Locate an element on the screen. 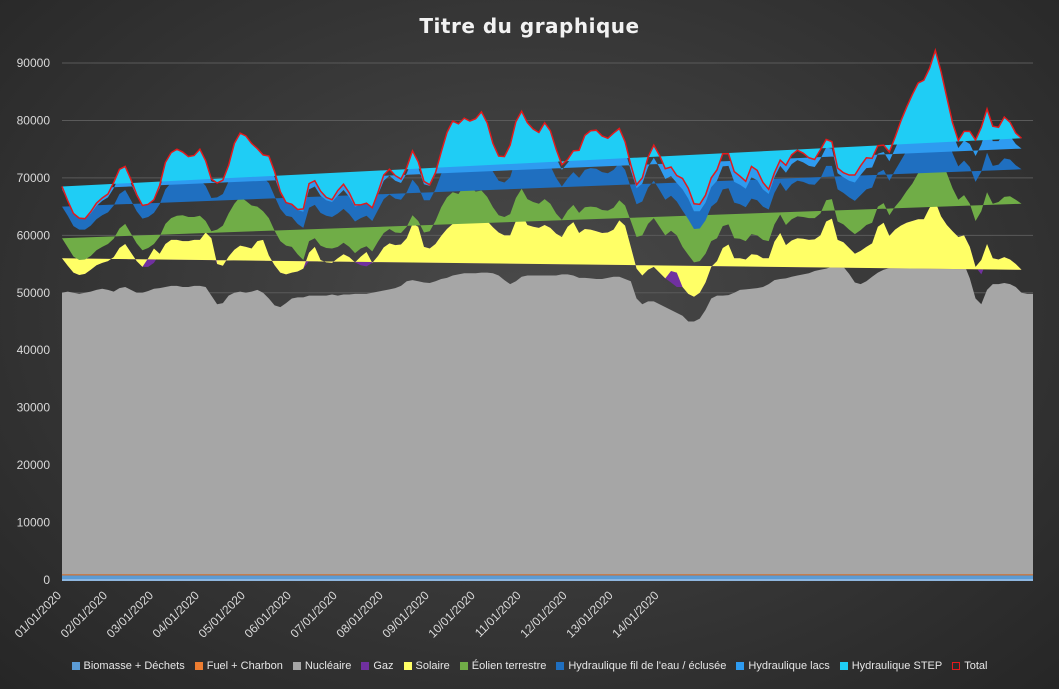 Image resolution: width=1059 pixels, height=689 pixels. legend-label-4: Solaire is located at coordinates (432, 666).